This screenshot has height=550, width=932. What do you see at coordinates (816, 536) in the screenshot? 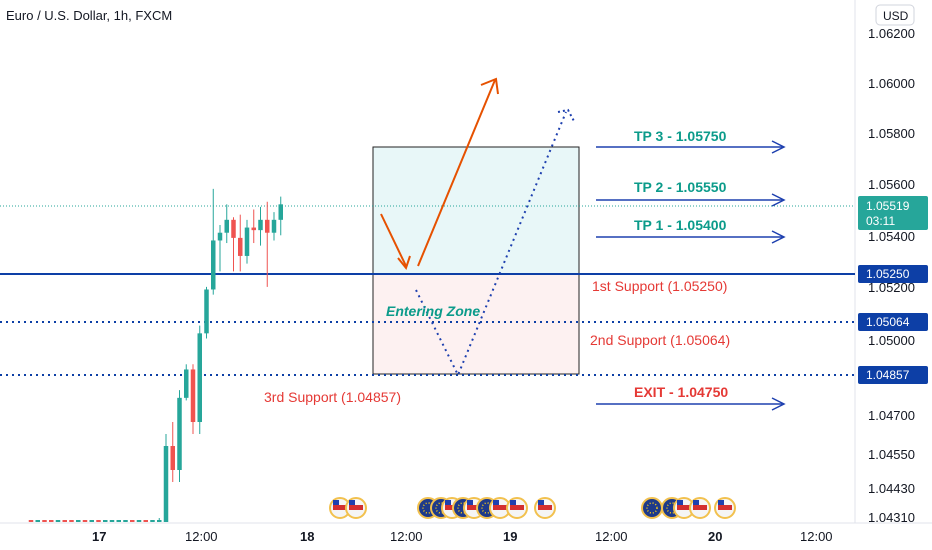
I see `time-tick-8: 12:00` at bounding box center [816, 536].